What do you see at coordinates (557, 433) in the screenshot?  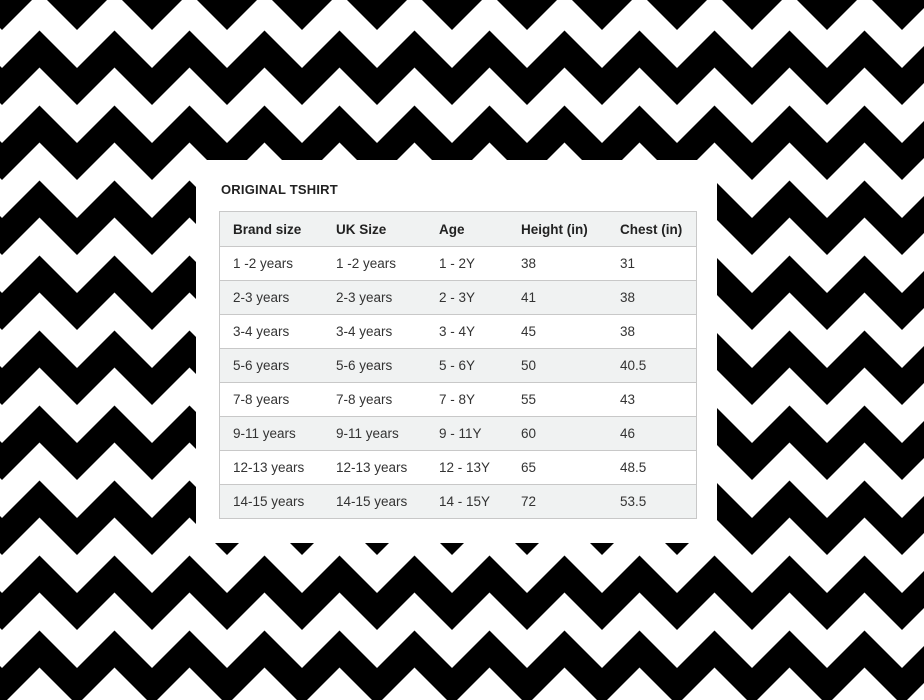 I see `table-cell: 60` at bounding box center [557, 433].